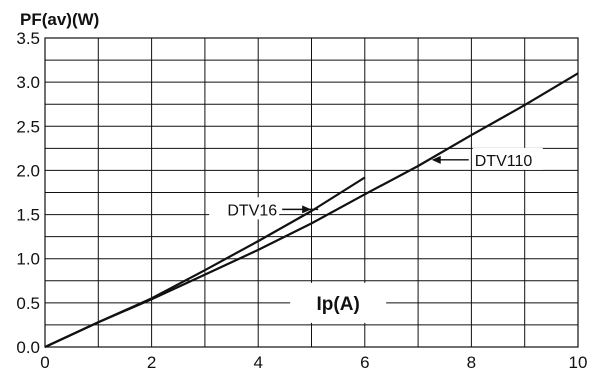 This screenshot has width=592, height=376. Describe the element at coordinates (257, 362) in the screenshot. I see `x-tick-label: 4` at that location.